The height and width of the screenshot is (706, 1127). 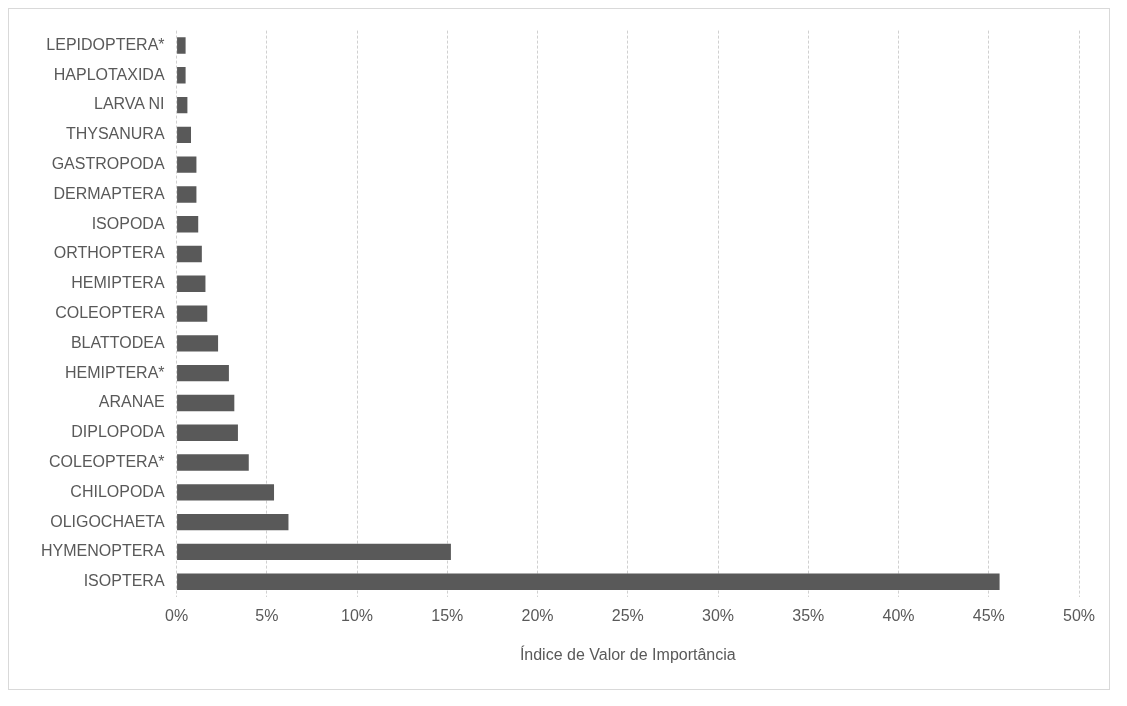 I want to click on y-tick-label: HEMIPTERA, so click(x=118, y=283).